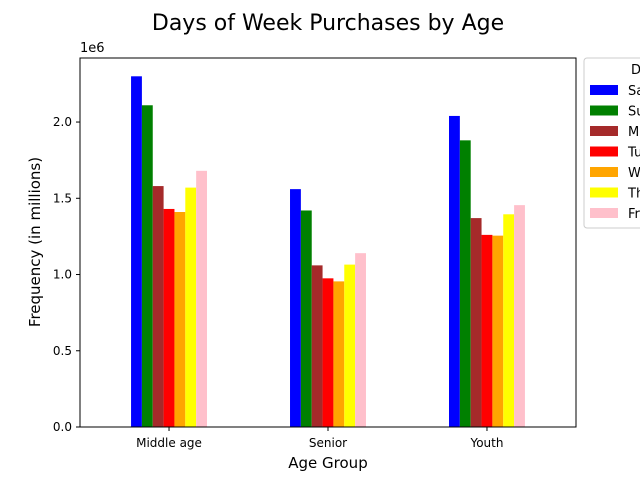 This screenshot has height=480, width=640. What do you see at coordinates (62, 351) in the screenshot?
I see `y-tick-label: 0.5` at bounding box center [62, 351].